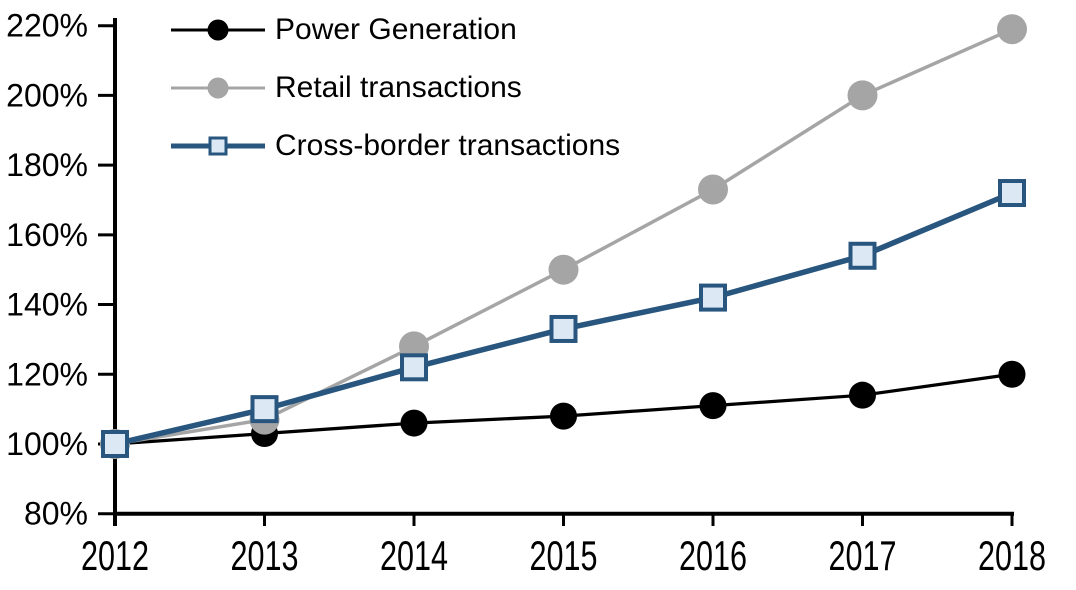 Image resolution: width=1076 pixels, height=590 pixels. I want to click on legend-label: Power Generation, so click(396, 29).